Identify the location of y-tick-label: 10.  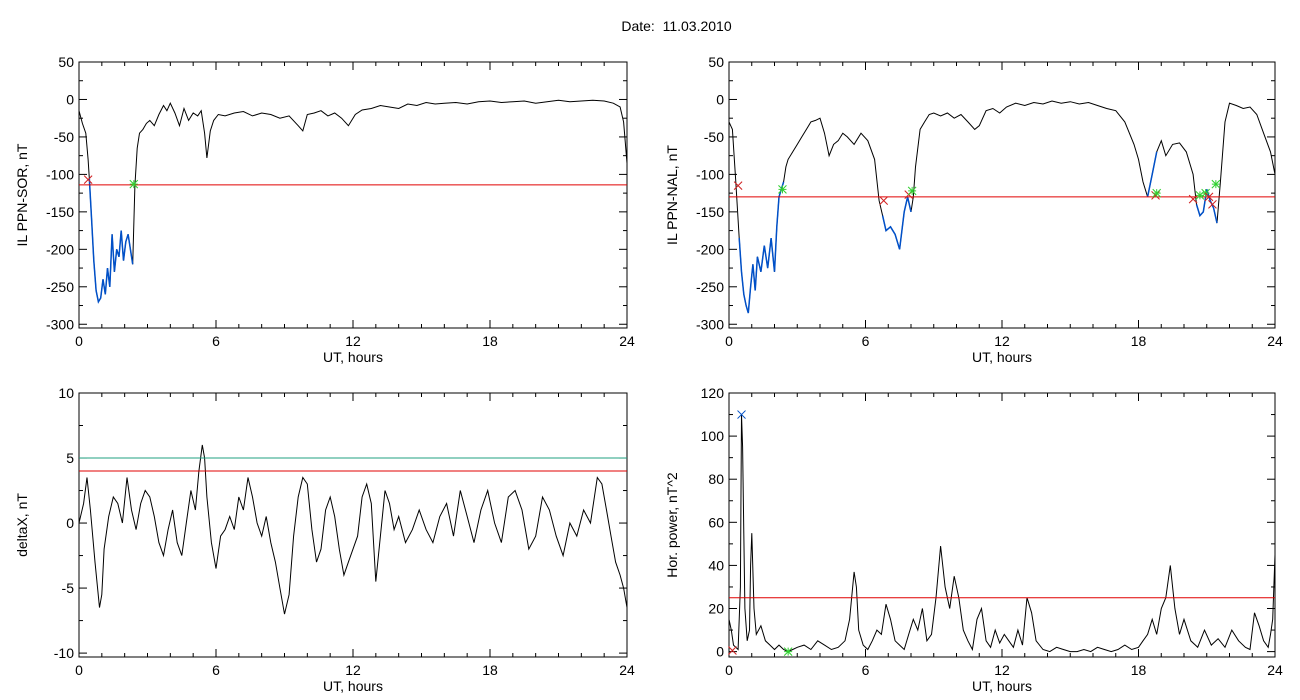
(66, 393).